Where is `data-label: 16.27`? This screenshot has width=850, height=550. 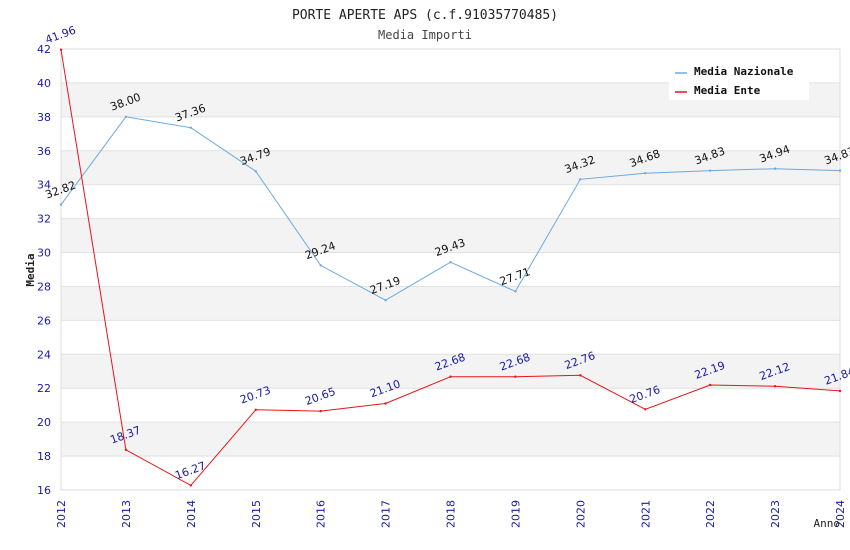 data-label: 16.27 is located at coordinates (190, 470).